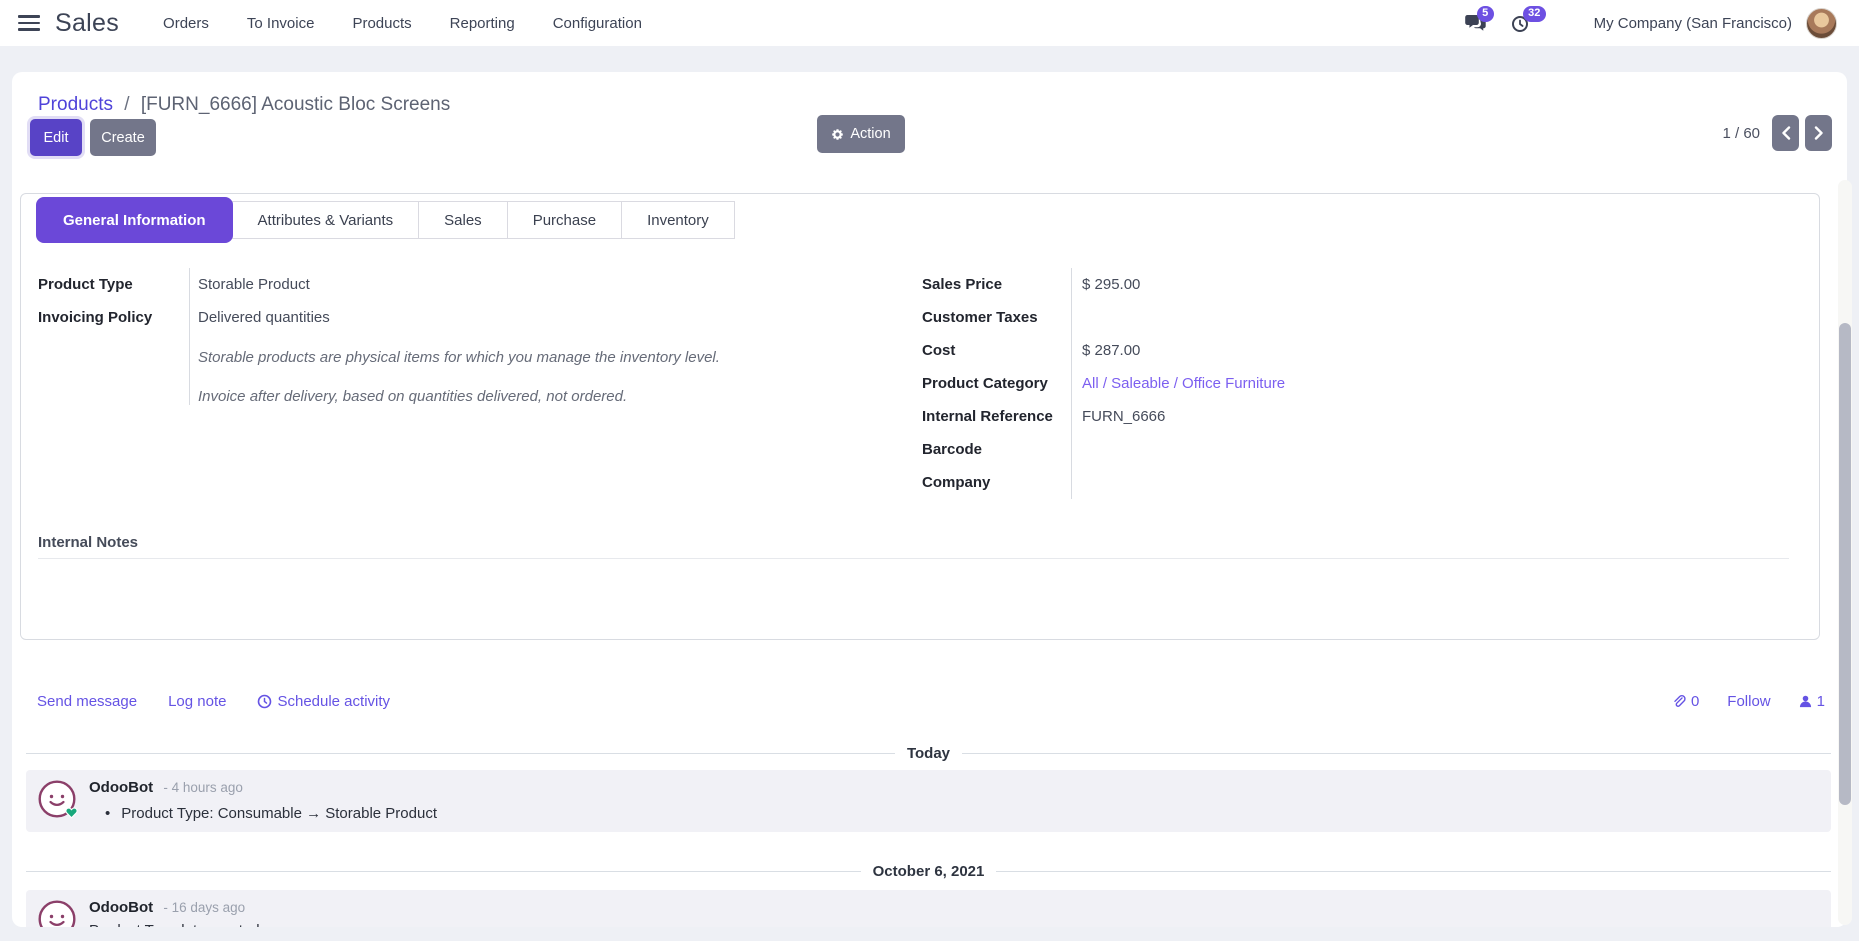 This screenshot has width=1859, height=941. What do you see at coordinates (678, 220) in the screenshot?
I see `tab-inventory: Inventory` at bounding box center [678, 220].